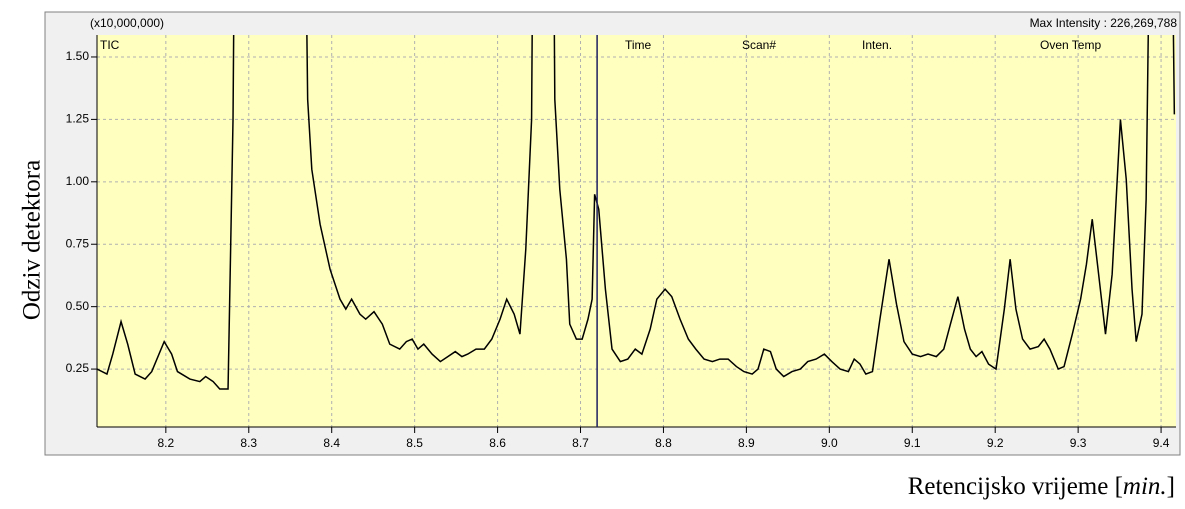  What do you see at coordinates (759, 45) in the screenshot?
I see `column-header: Scan#` at bounding box center [759, 45].